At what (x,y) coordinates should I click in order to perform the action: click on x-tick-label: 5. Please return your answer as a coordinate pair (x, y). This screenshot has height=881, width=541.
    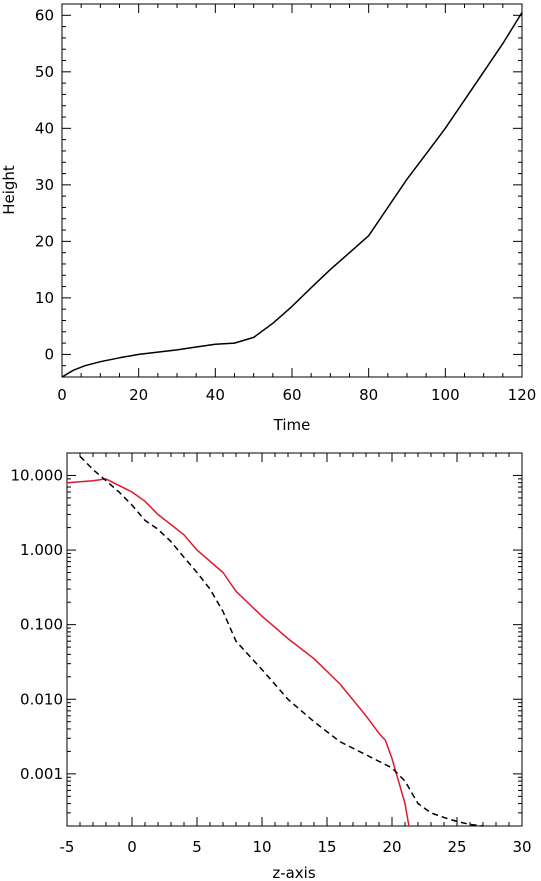
    Looking at the image, I should click on (197, 847).